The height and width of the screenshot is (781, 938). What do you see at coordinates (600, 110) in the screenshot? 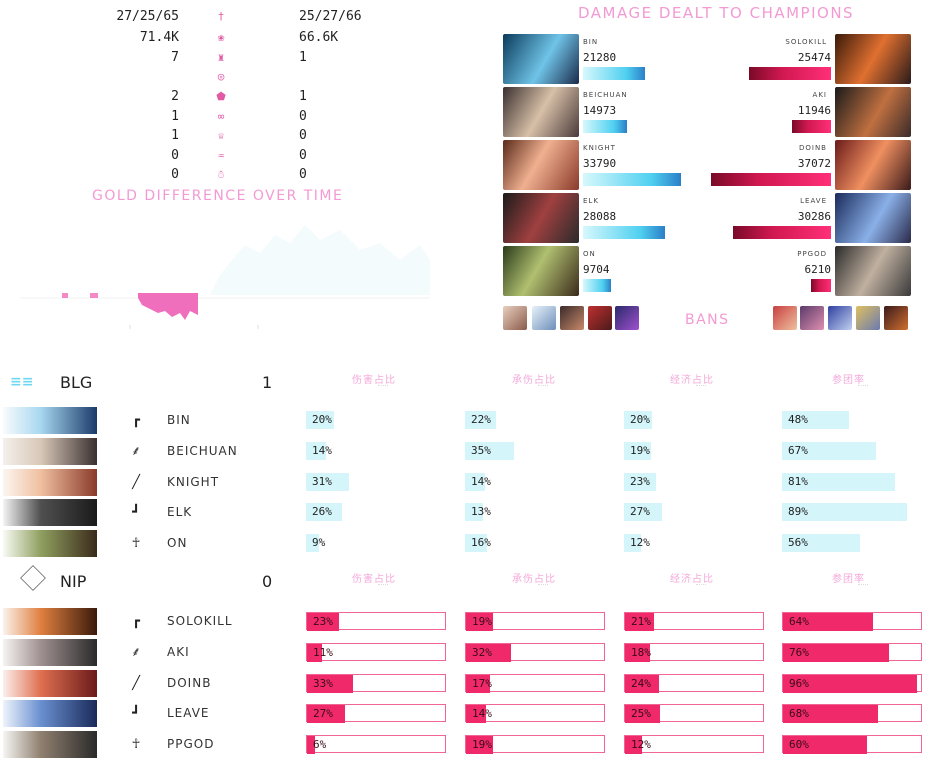
I see `blue-damage-value: 14973` at bounding box center [600, 110].